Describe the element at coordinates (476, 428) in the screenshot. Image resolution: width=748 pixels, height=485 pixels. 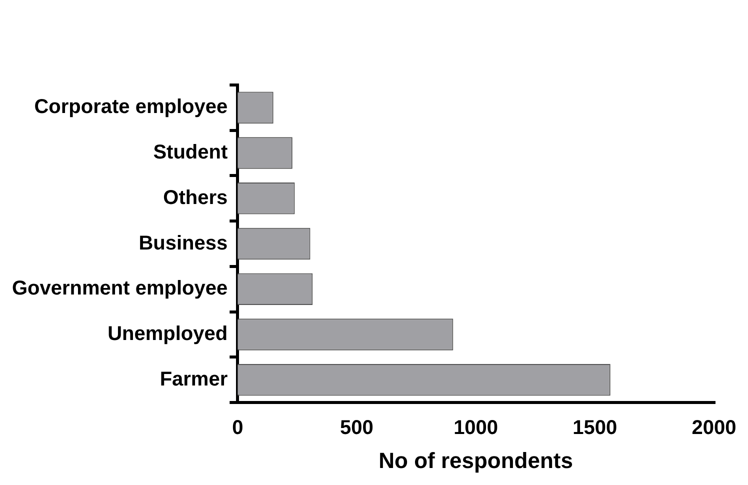
I see `x-tick-label: 1000` at that location.